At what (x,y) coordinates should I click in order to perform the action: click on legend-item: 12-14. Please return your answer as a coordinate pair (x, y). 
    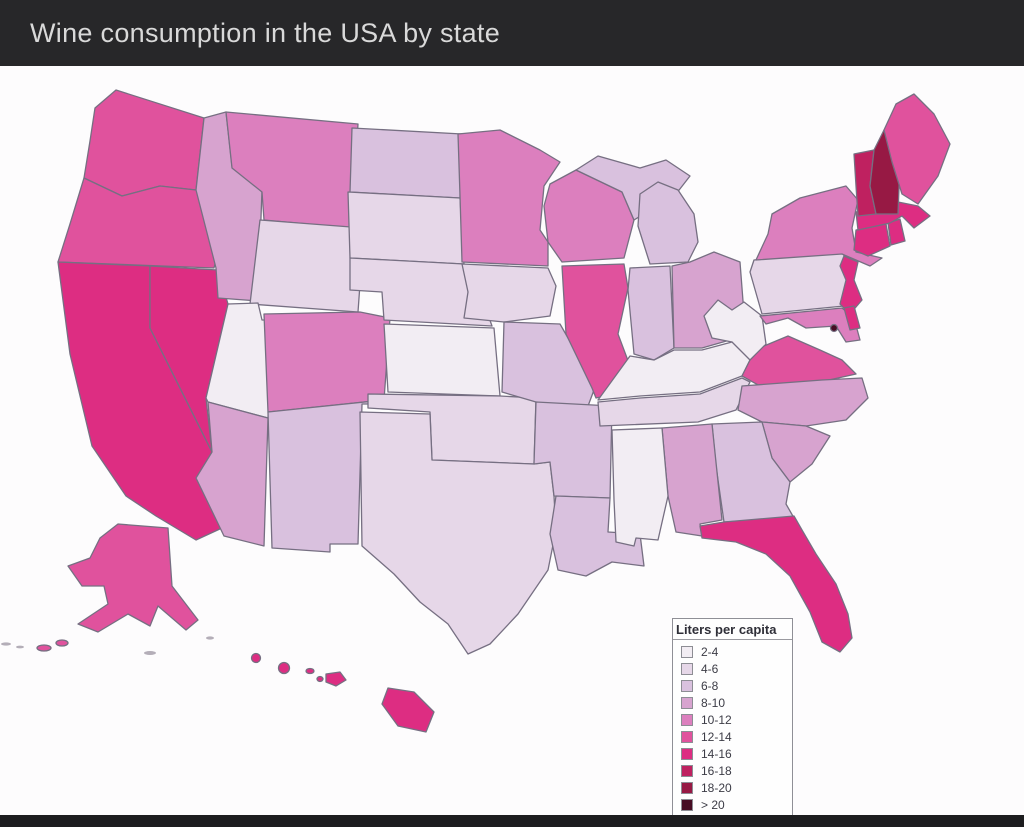
    Looking at the image, I should click on (732, 736).